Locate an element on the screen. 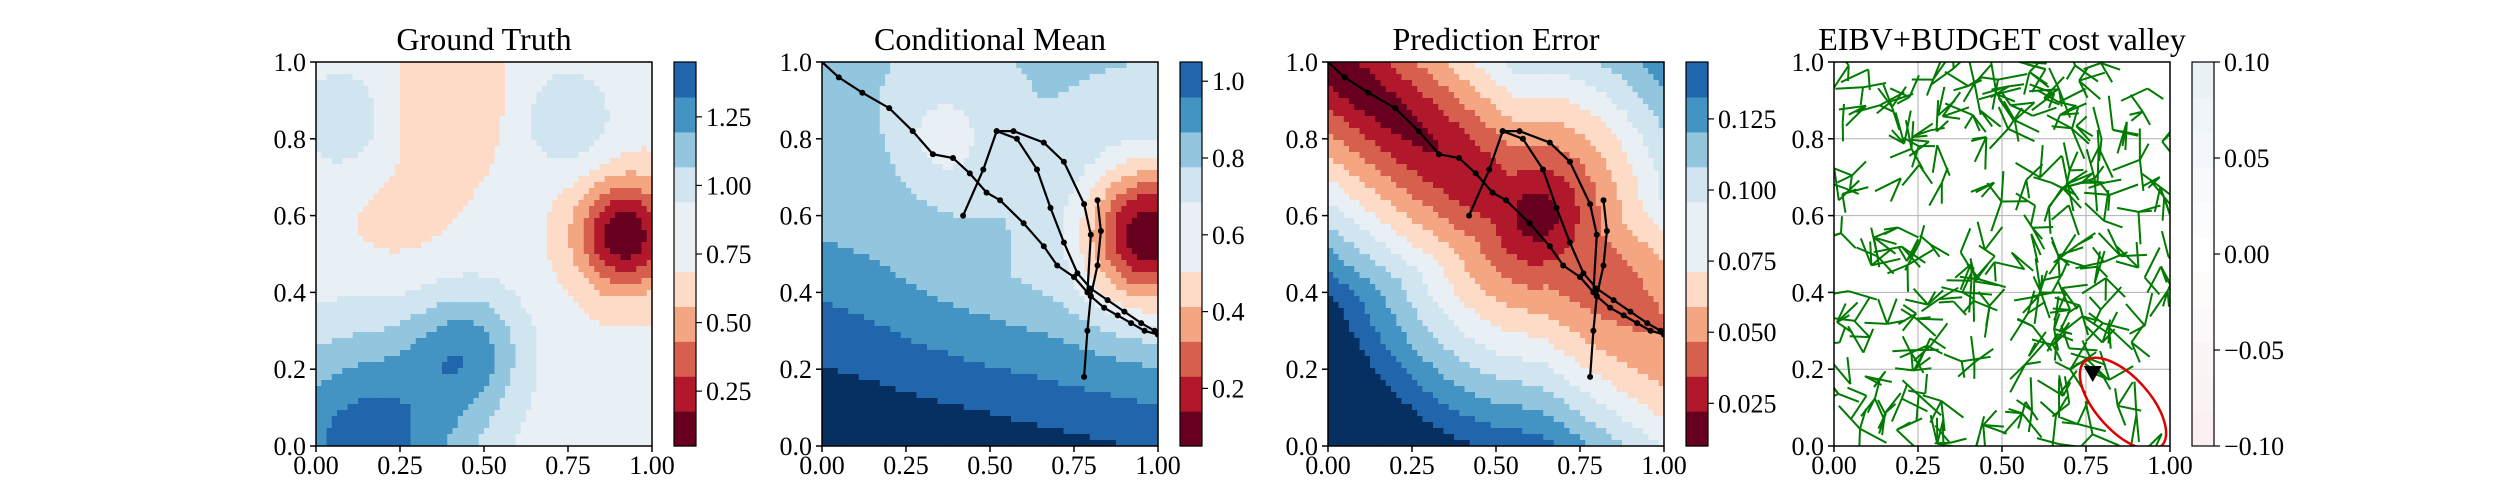 Image resolution: width=2500 pixels, height=500 pixels. y-axis: 0.00.20.40.60.81.0 is located at coordinates (295, 254).